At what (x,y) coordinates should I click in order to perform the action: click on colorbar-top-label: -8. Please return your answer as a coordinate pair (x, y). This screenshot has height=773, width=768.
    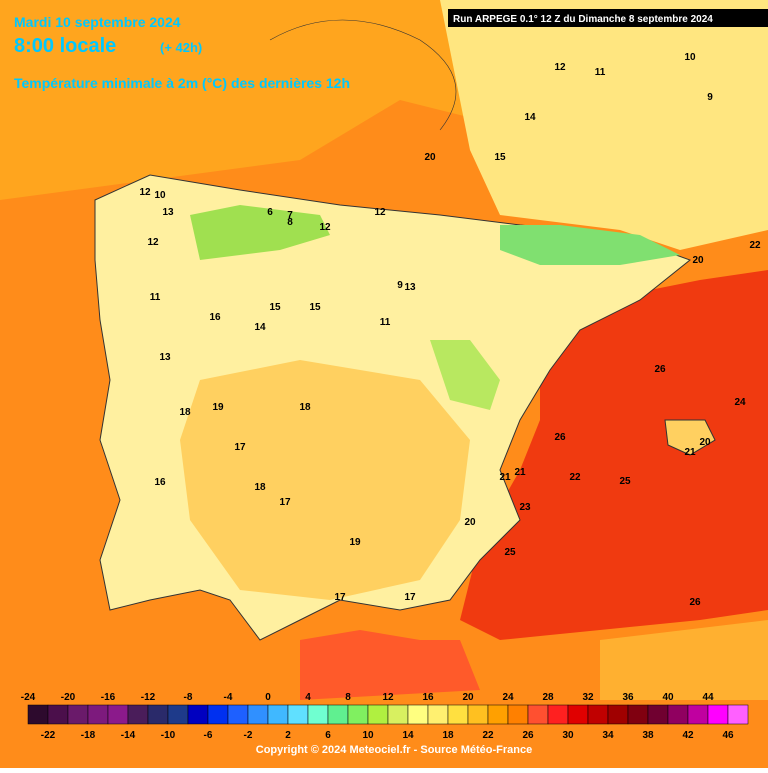
    Looking at the image, I should click on (188, 697).